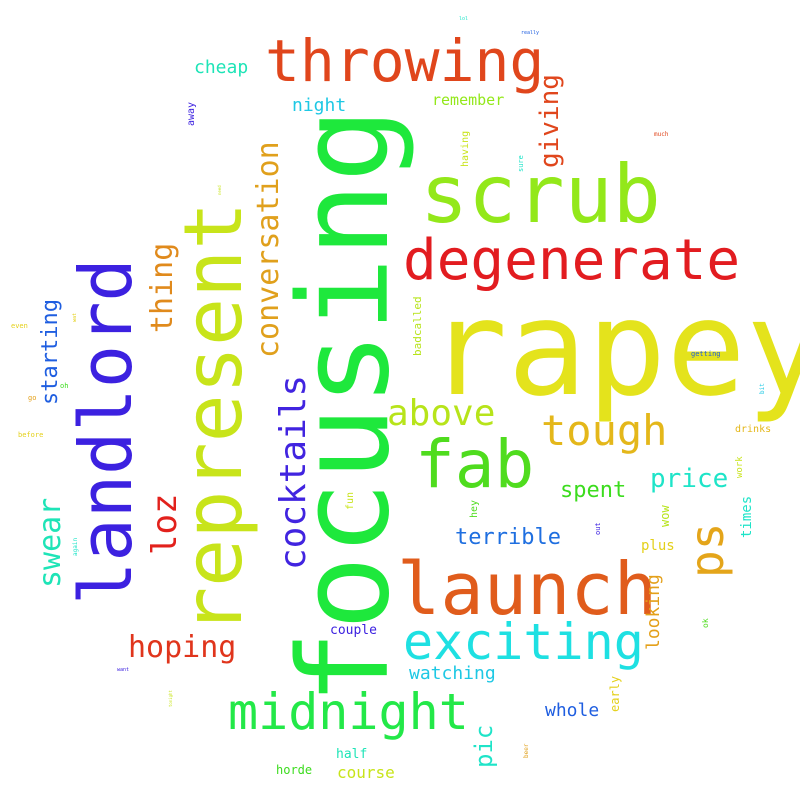 This screenshot has width=800, height=800. What do you see at coordinates (508, 537) in the screenshot?
I see `word: terrible` at bounding box center [508, 537].